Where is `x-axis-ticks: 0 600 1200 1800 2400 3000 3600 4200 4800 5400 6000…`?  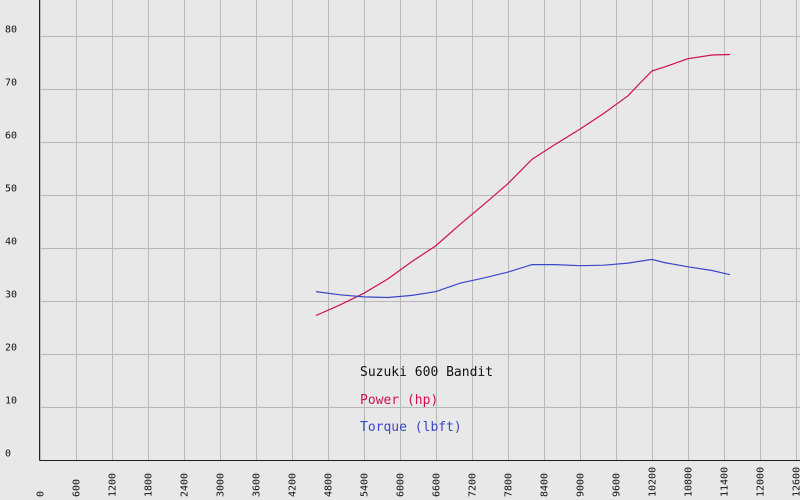
x-axis-ticks: 0 600 1200 1800 2400 3000 3600 4200 4800 5400 6000… is located at coordinates (418, 482).